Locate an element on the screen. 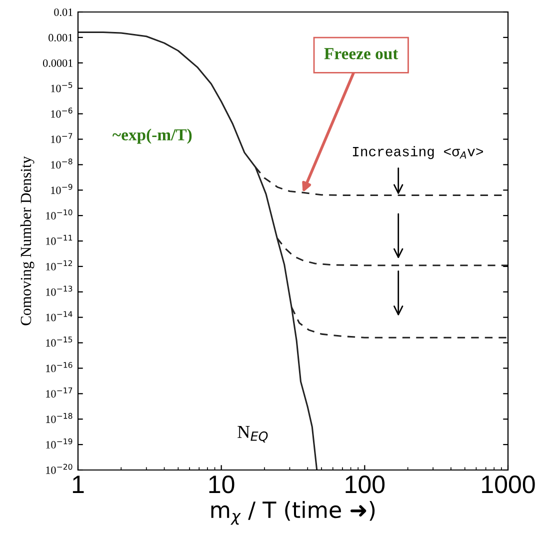 This screenshot has height=543, width=543. y-tick-label: 10$^{−5}$ is located at coordinates (61, 87).